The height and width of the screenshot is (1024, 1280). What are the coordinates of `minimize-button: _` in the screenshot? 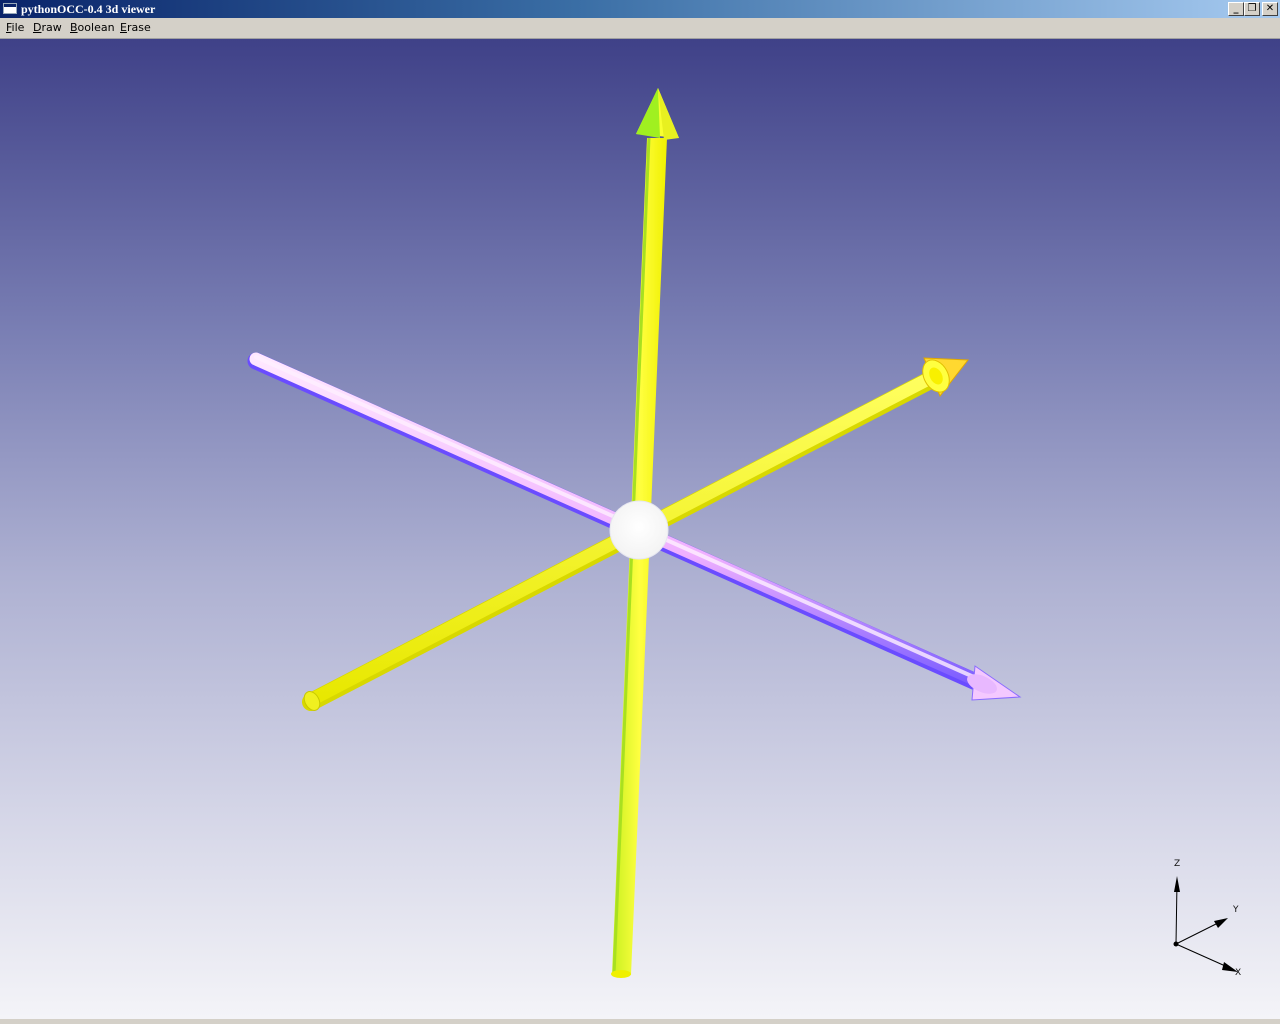 It's located at (1236, 9).